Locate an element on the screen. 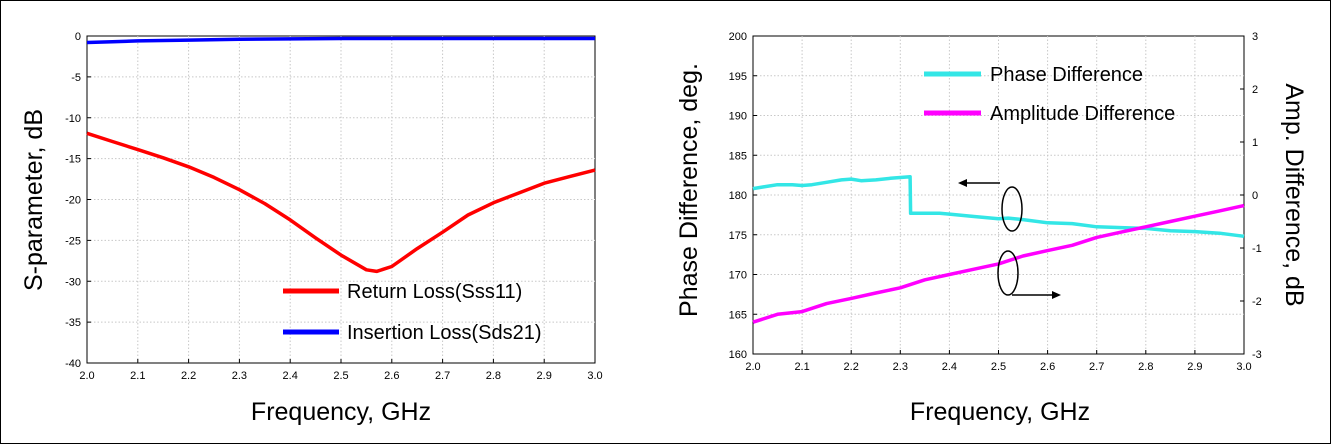  legend-label-insertion-loss: Insertion Loss(Sds21) is located at coordinates (444, 333).